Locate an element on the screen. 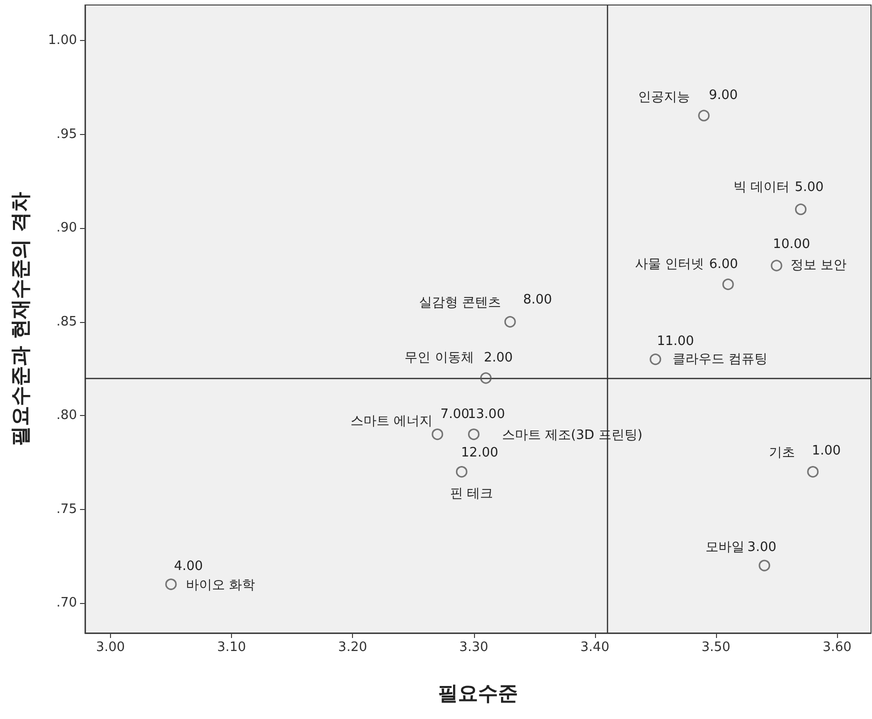  annotation: 1.00 is located at coordinates (826, 450).